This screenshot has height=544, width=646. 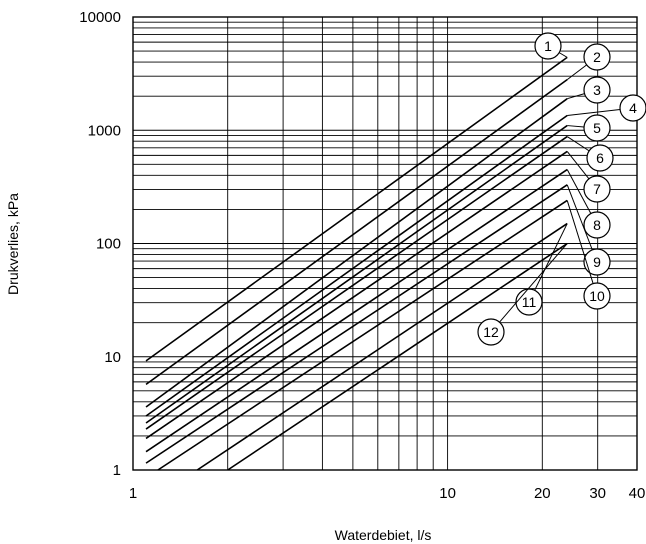 I want to click on curve-label-7: 7, so click(x=597, y=189).